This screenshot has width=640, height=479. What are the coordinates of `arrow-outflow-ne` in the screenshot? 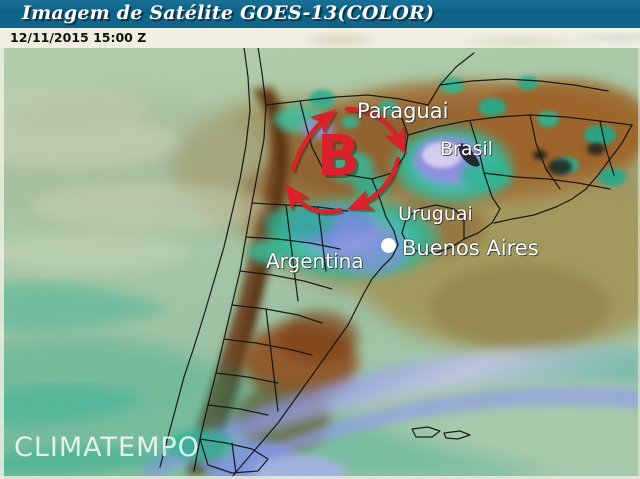 It's located at (374, 130).